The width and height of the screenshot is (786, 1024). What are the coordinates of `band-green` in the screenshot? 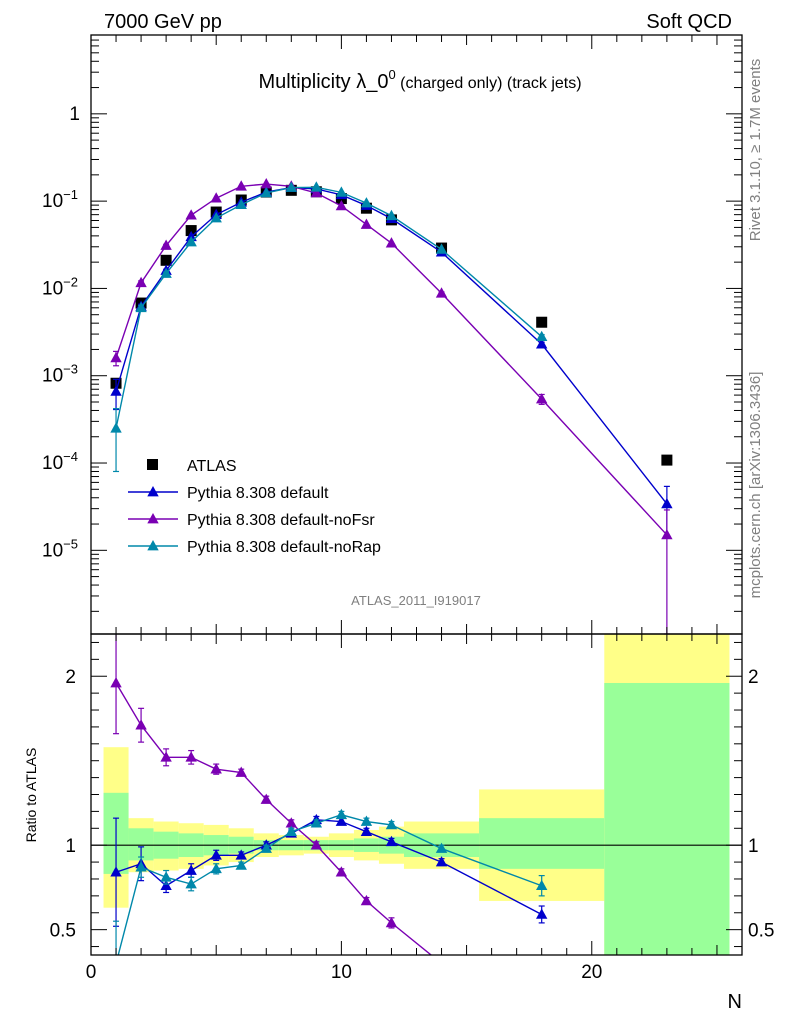 It's located at (667, 818).